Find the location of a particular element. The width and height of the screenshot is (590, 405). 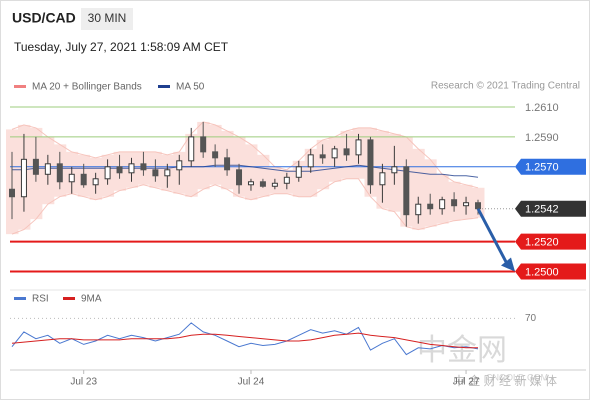

rsi-line is located at coordinates (245, 339).